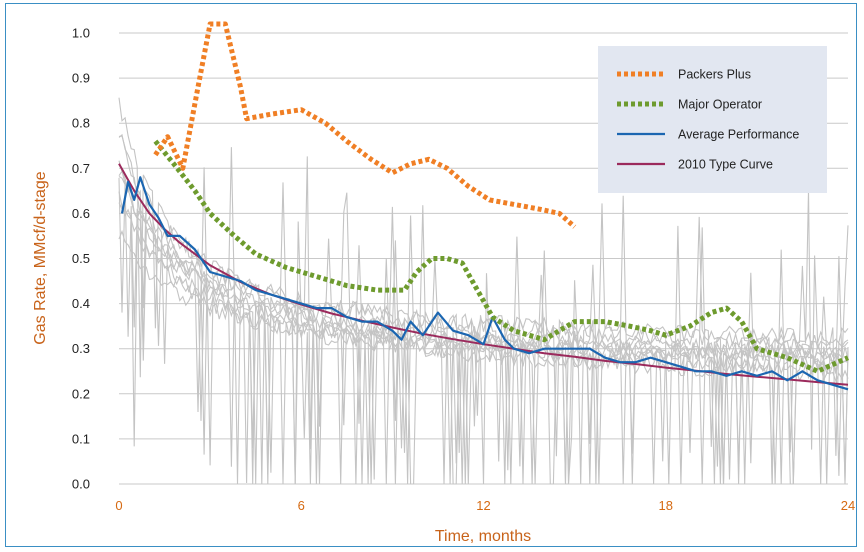 The height and width of the screenshot is (552, 864). I want to click on x-tick-label: 6, so click(301, 505).